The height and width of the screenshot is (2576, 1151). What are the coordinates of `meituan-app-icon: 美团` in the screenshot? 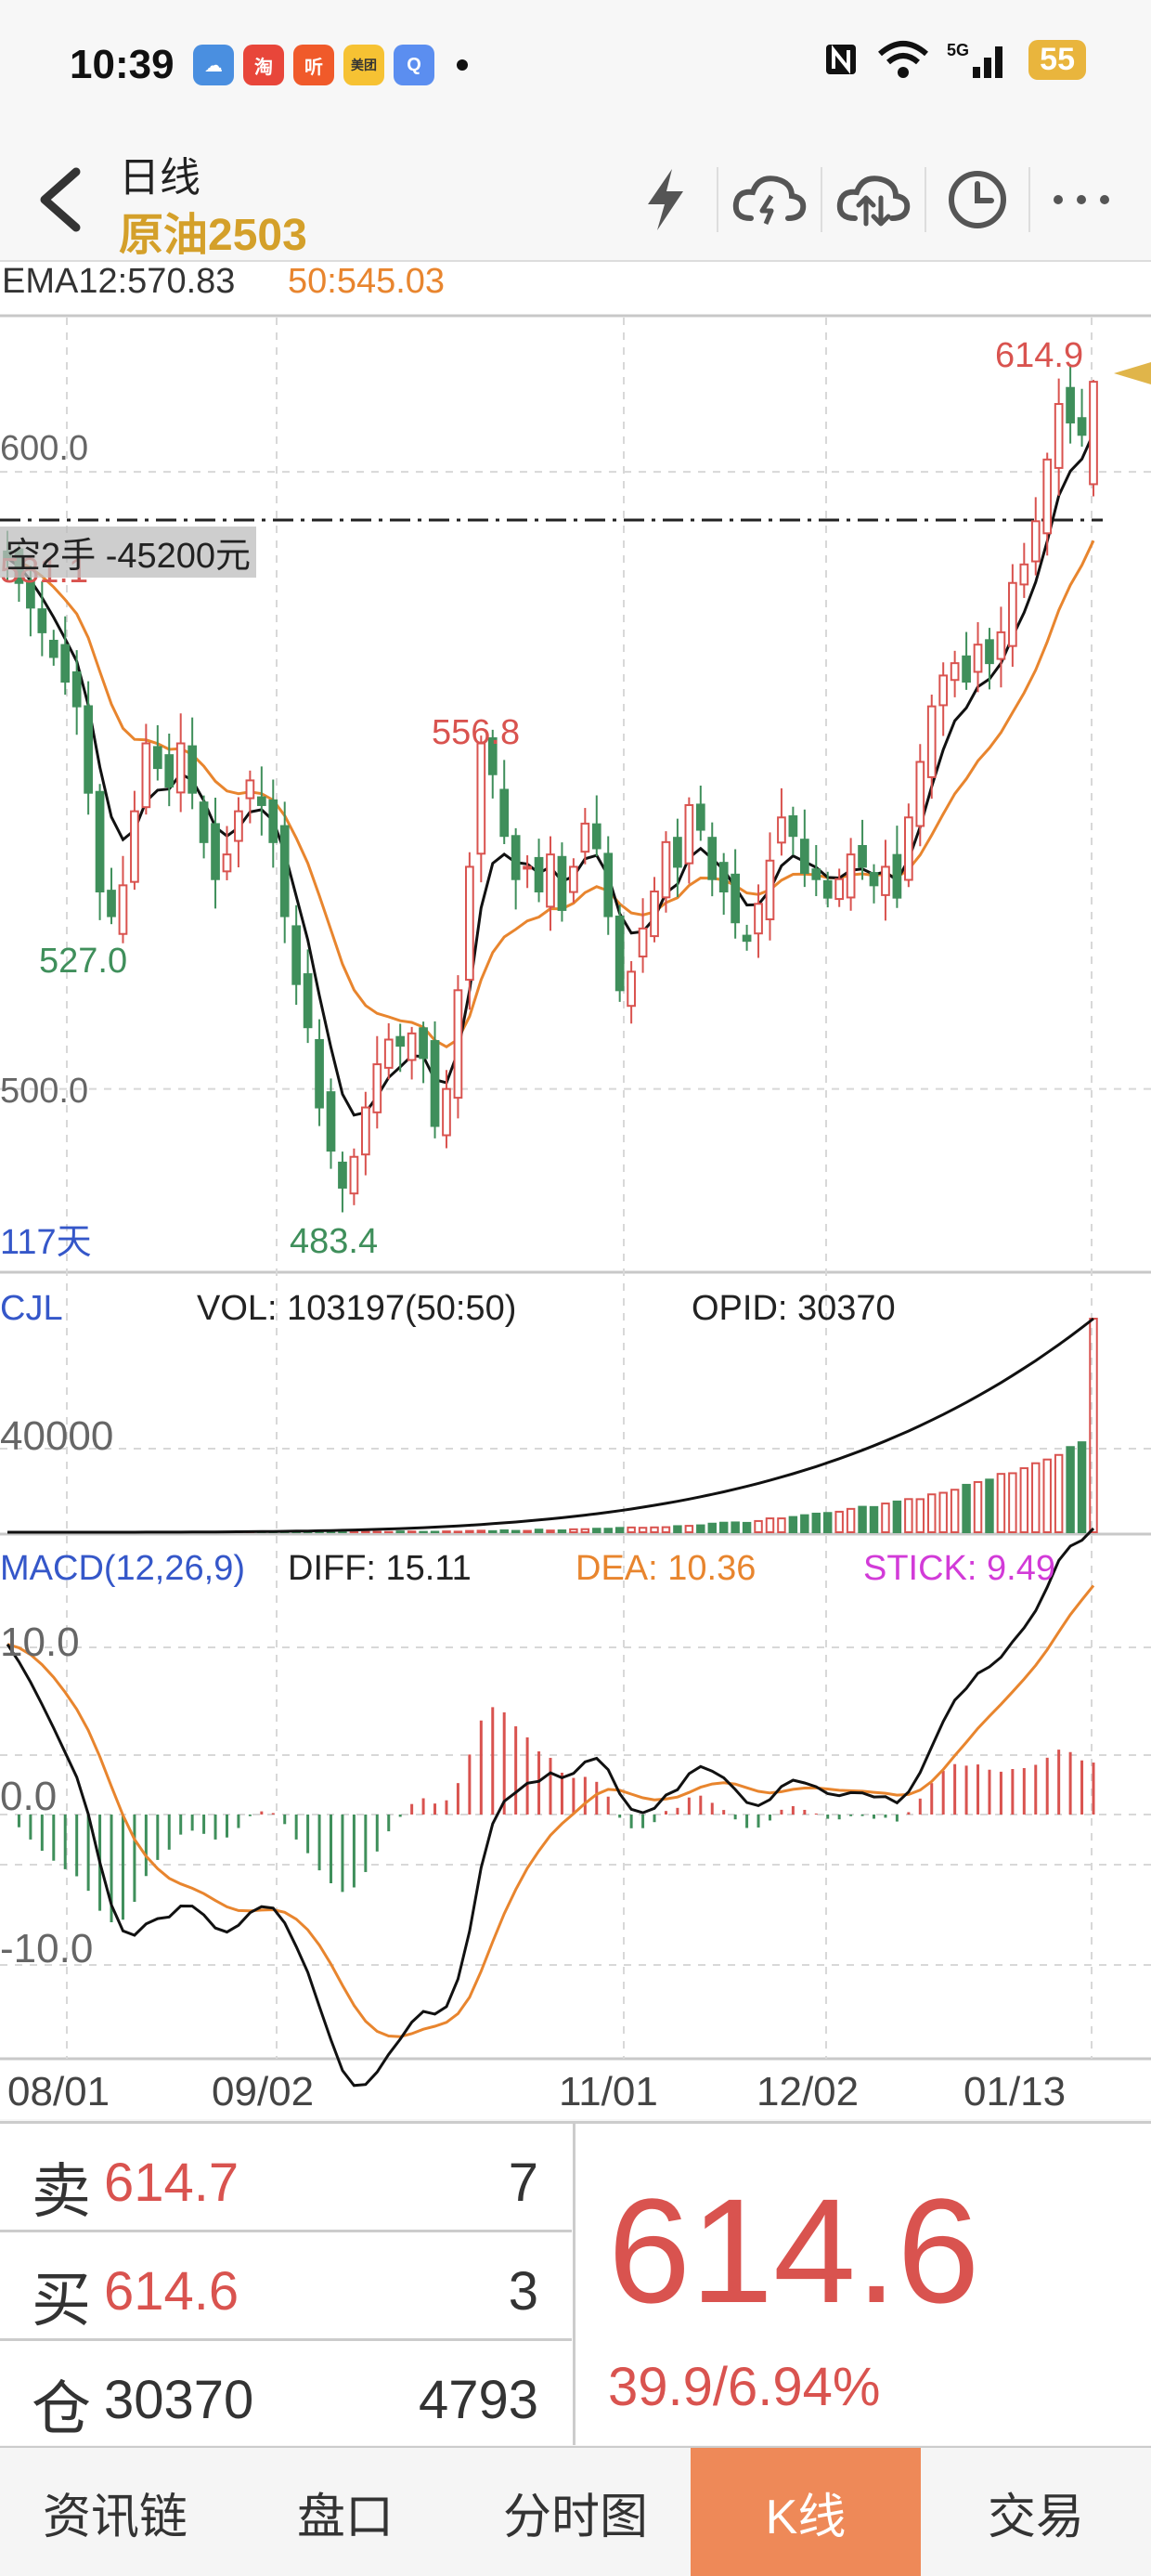 It's located at (363, 65).